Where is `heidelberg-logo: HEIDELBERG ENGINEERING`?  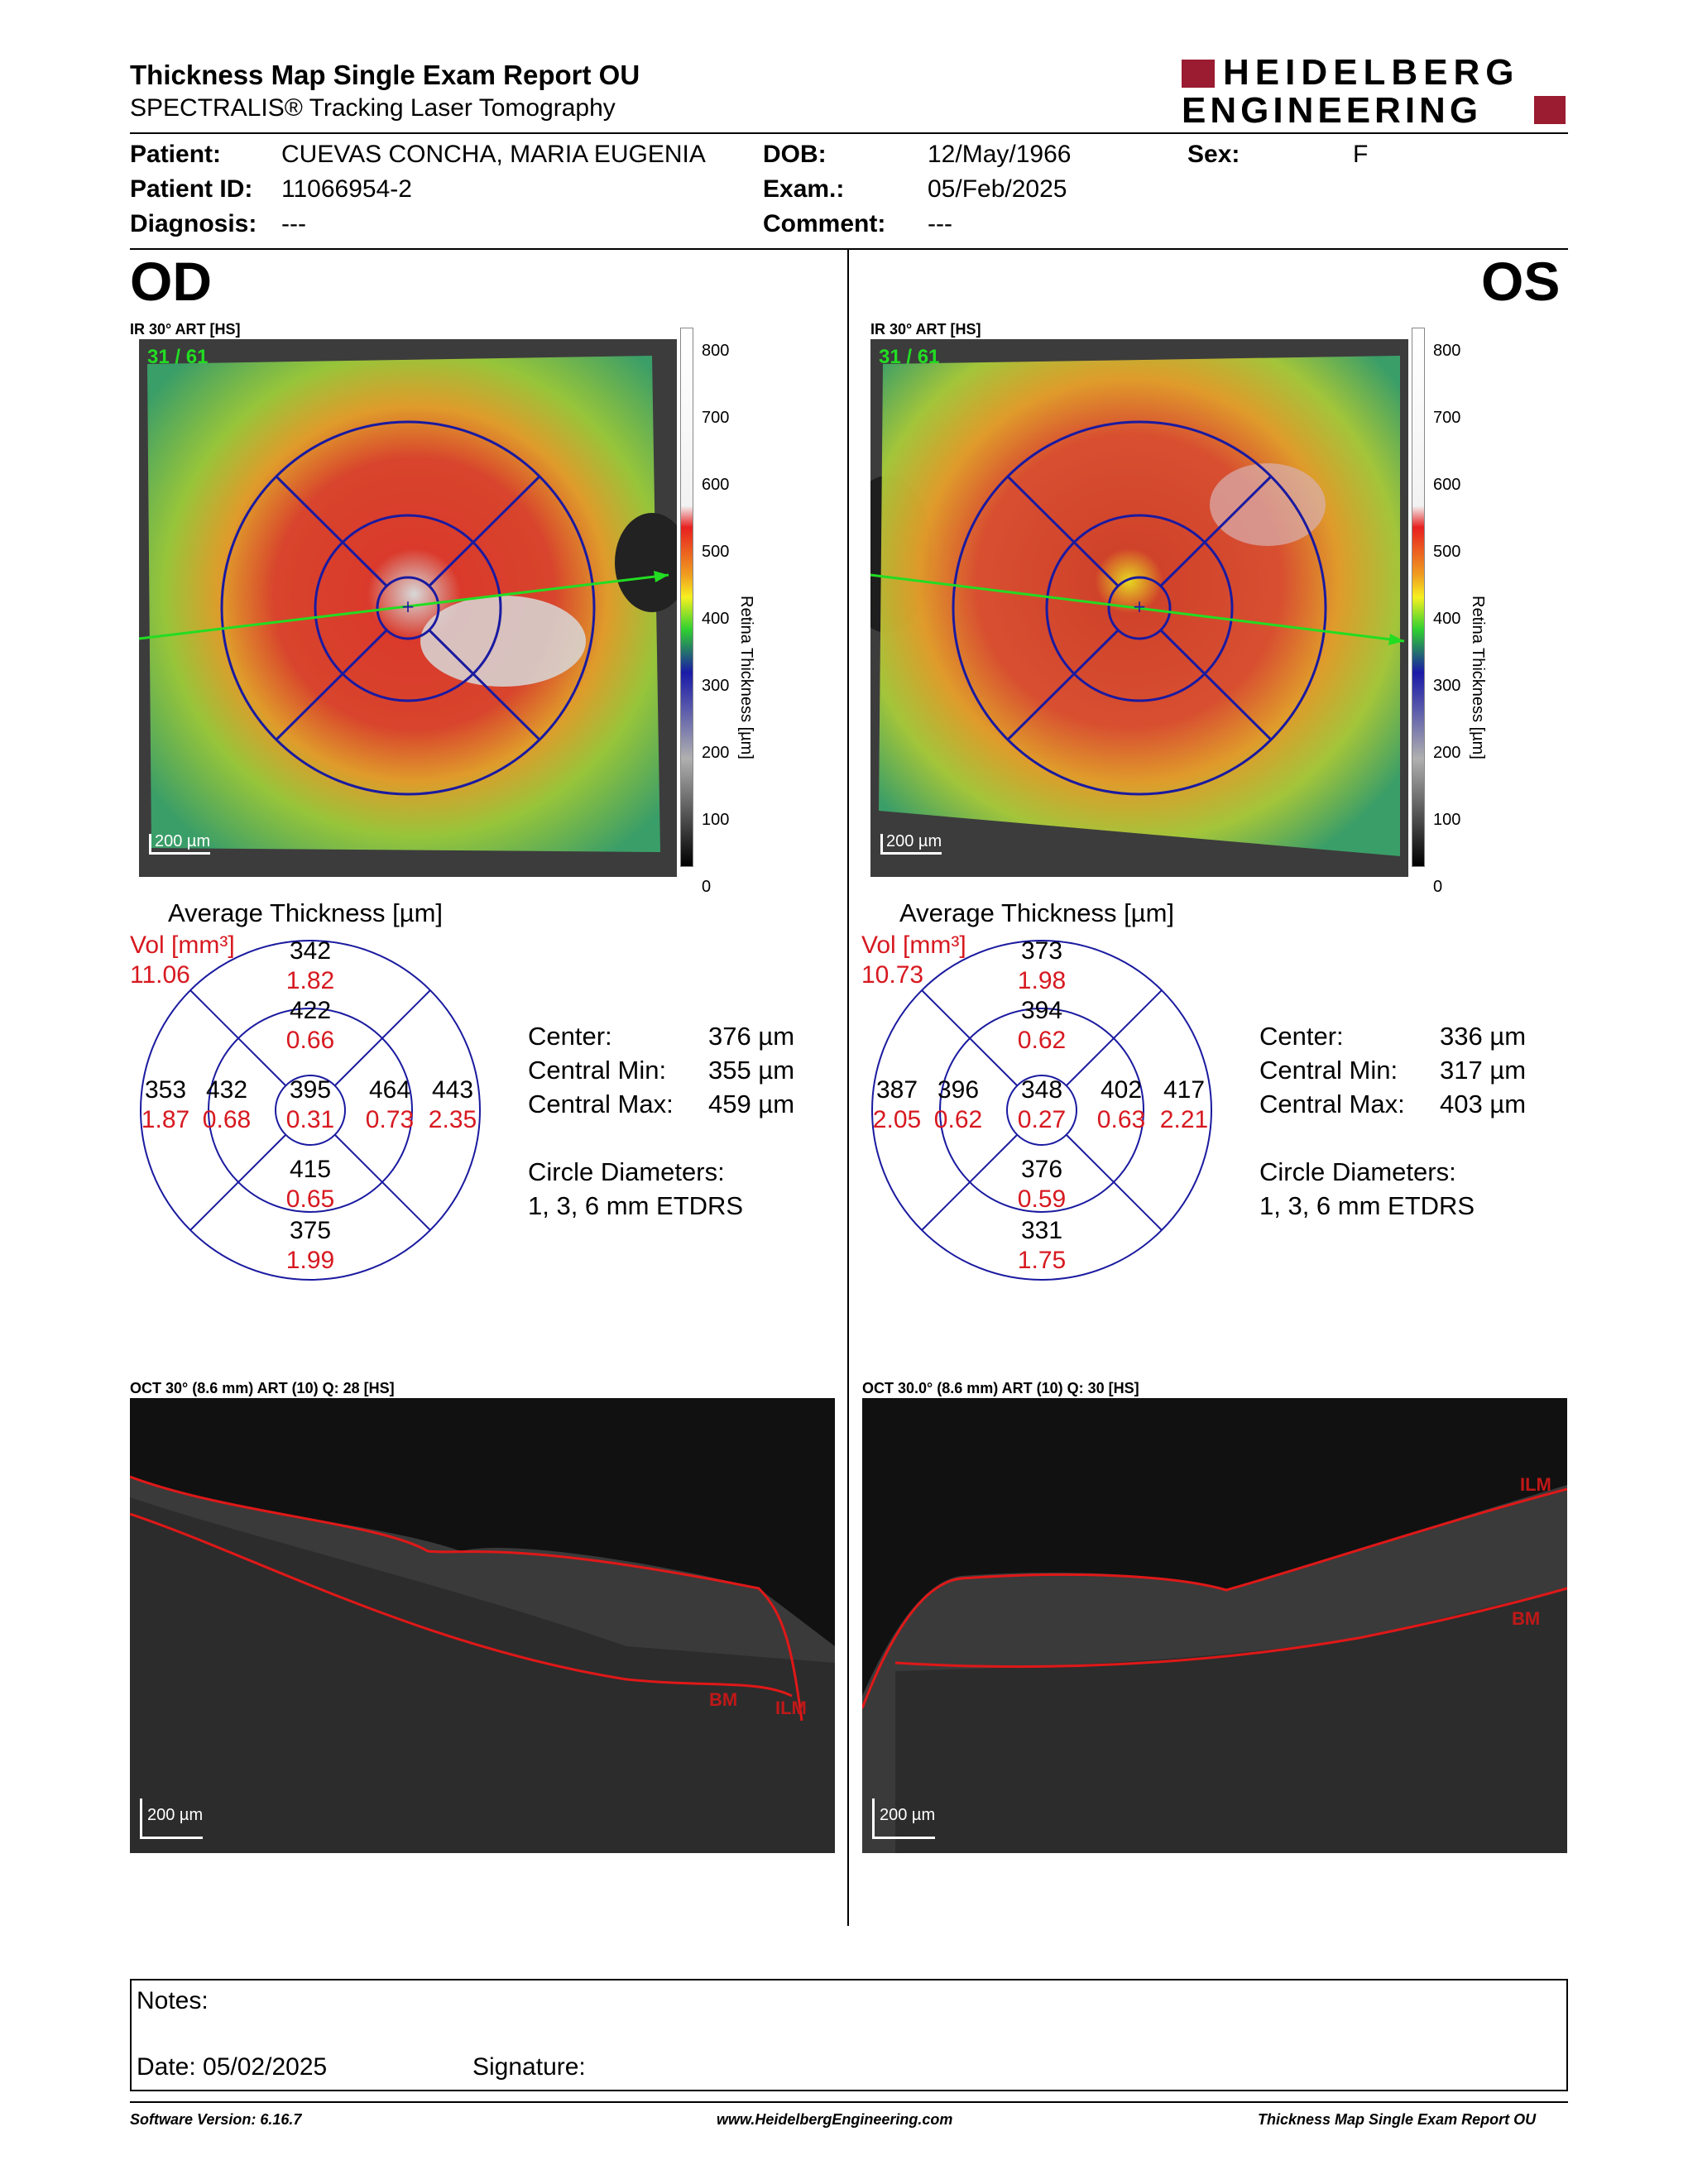 heidelberg-logo: HEIDELBERG ENGINEERING is located at coordinates (1374, 91).